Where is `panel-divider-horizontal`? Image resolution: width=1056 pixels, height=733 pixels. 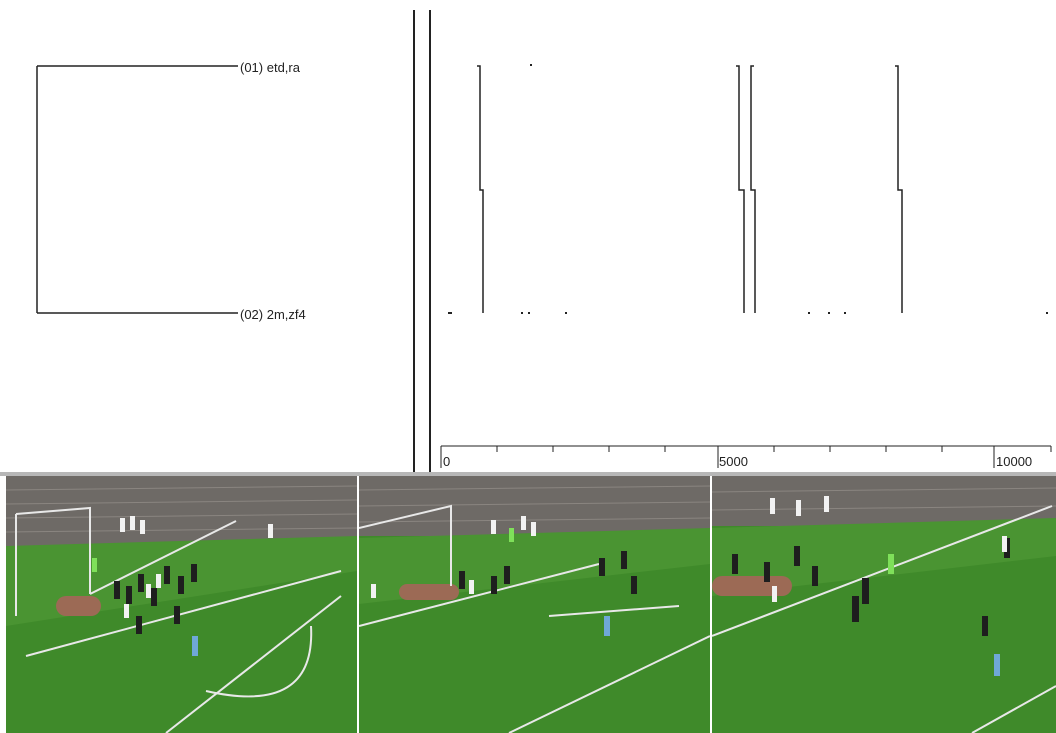
panel-divider-horizontal is located at coordinates (528, 474).